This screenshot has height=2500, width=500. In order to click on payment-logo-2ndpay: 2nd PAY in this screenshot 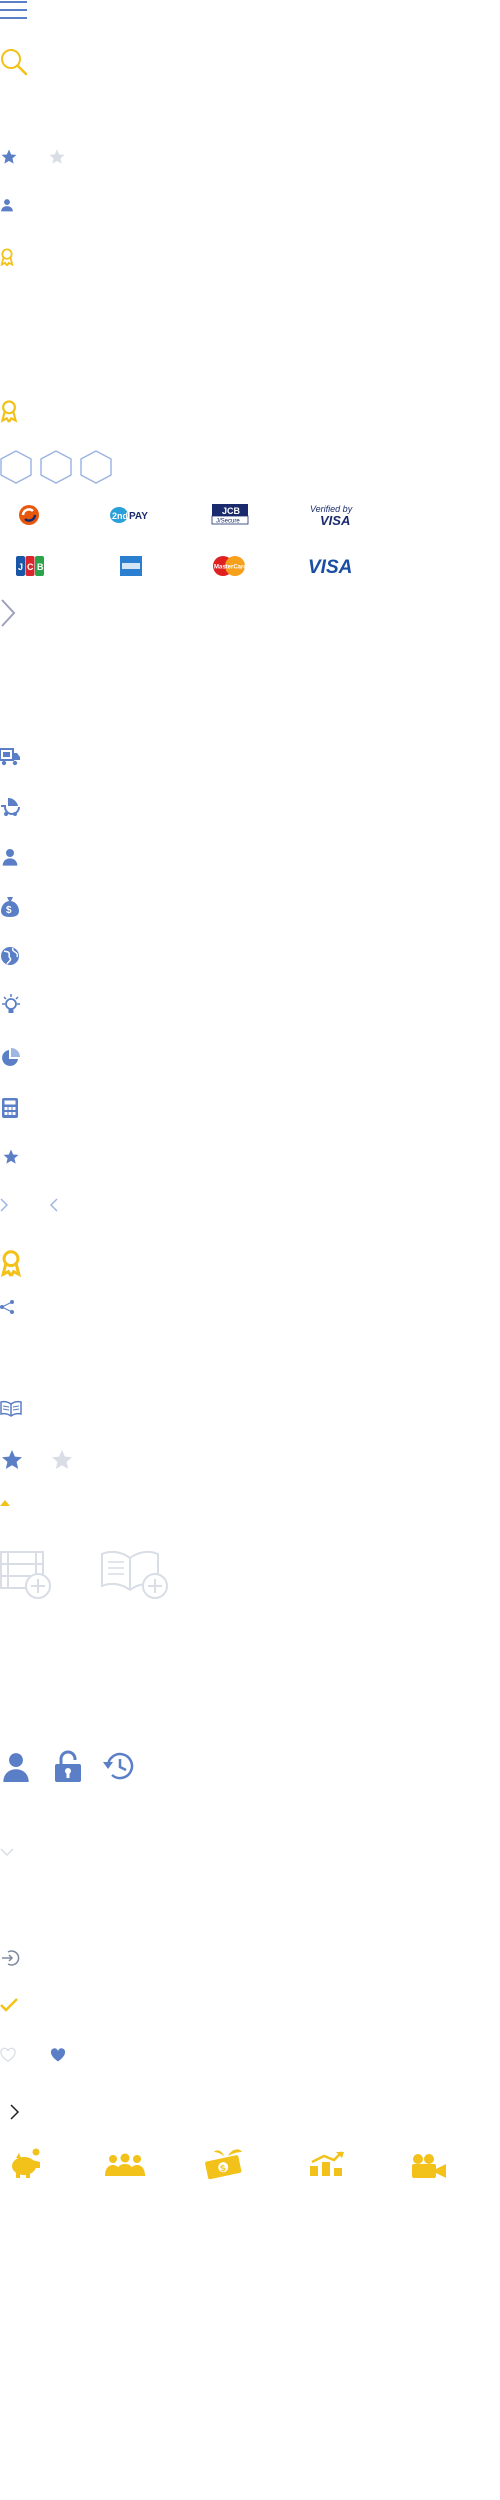, I will do `click(132, 515)`.